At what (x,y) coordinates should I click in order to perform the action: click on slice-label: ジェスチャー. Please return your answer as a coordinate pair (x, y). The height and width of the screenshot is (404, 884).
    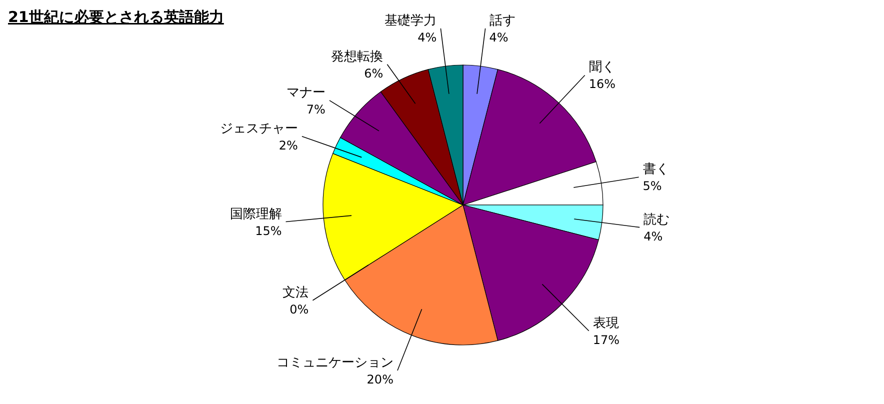
    Looking at the image, I should click on (259, 128).